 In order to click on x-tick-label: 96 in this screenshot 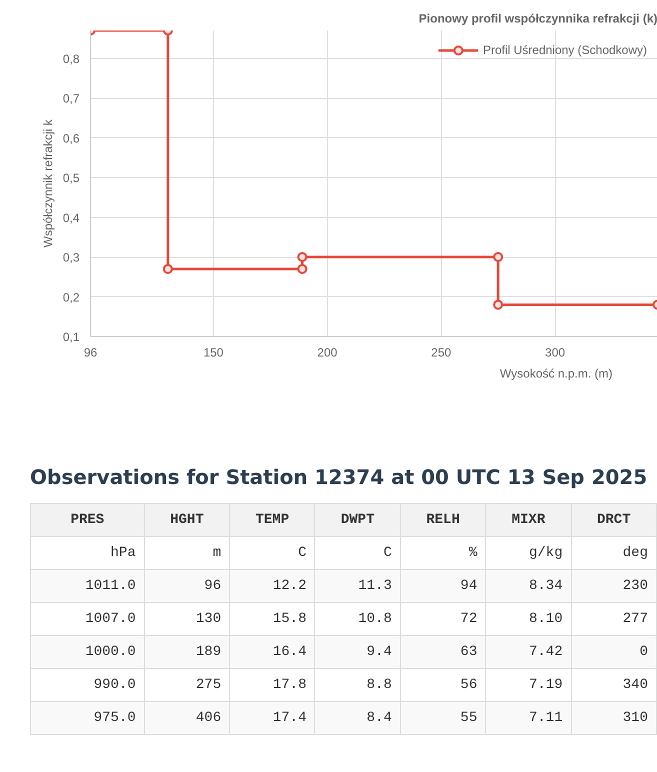, I will do `click(91, 353)`.